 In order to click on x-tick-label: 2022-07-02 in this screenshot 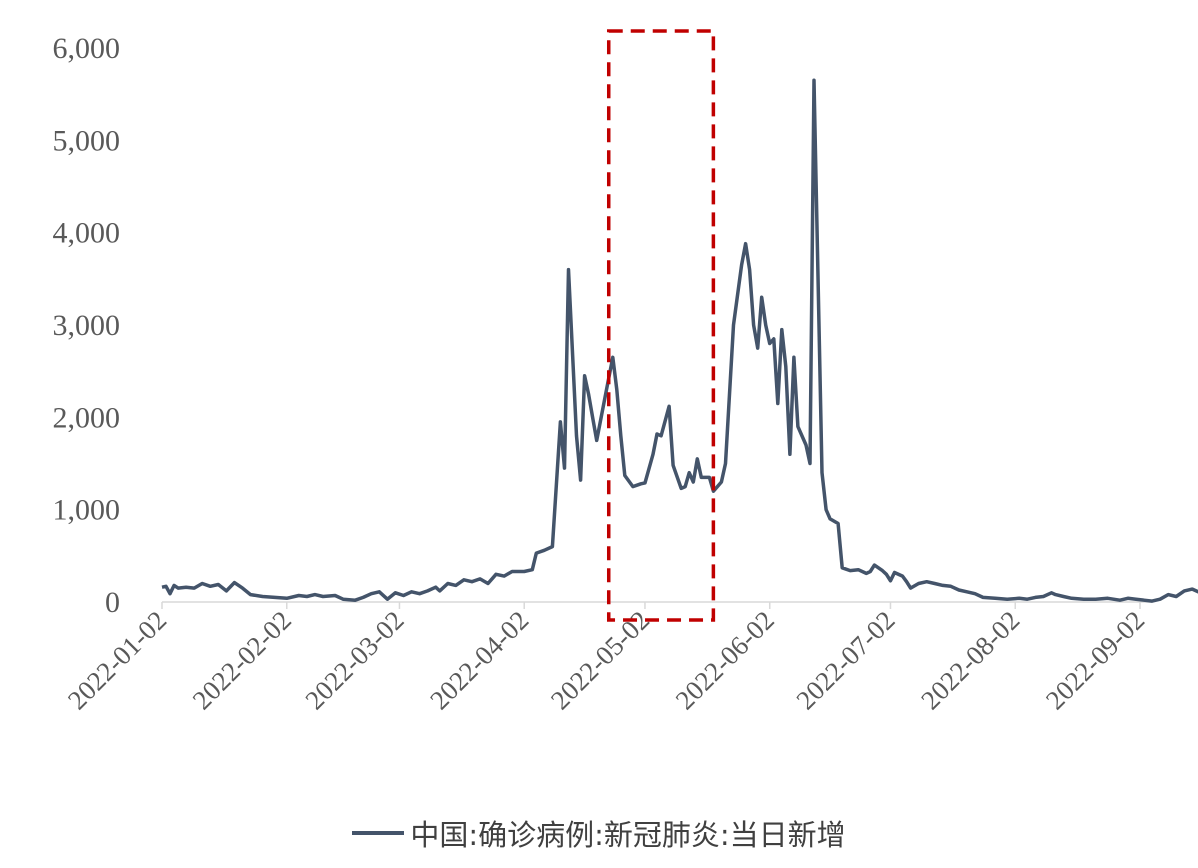, I will do `click(845, 660)`.